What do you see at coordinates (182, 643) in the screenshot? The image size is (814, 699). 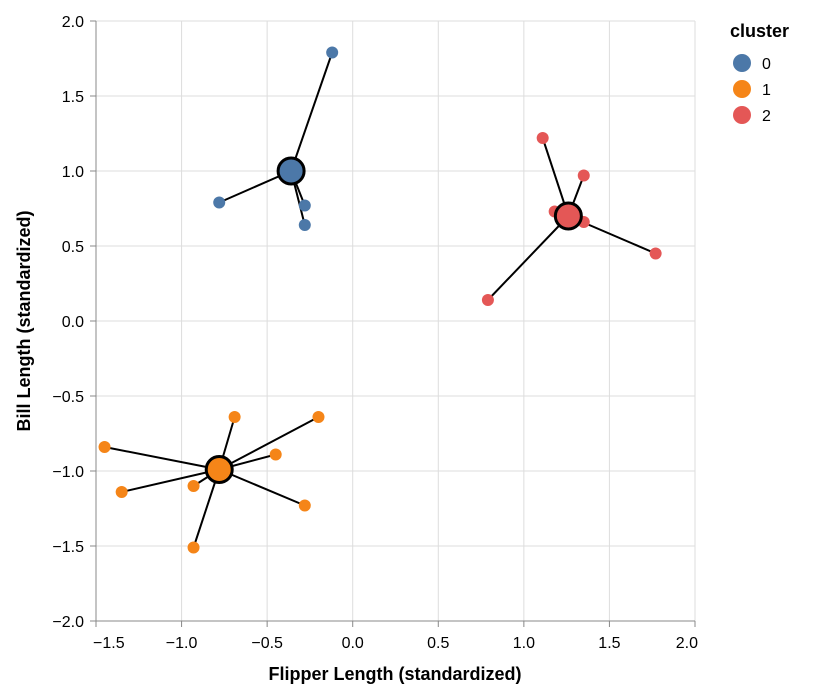 I see `x-tick-label: −1.0` at bounding box center [182, 643].